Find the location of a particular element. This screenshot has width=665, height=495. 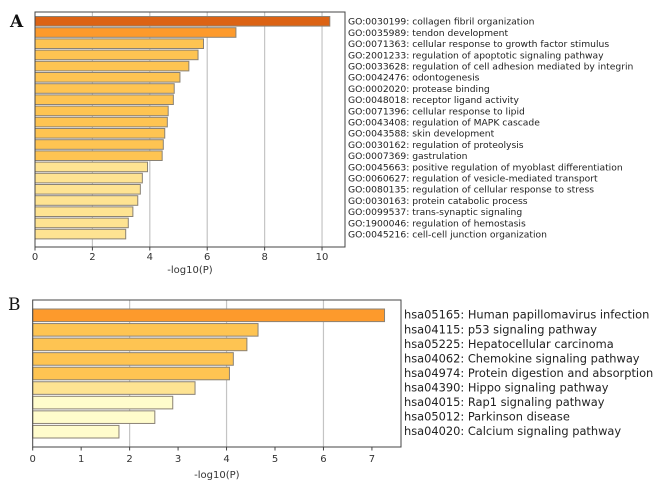

category-label-a-8: GO:0071396: cellular response to lipid is located at coordinates (436, 111).